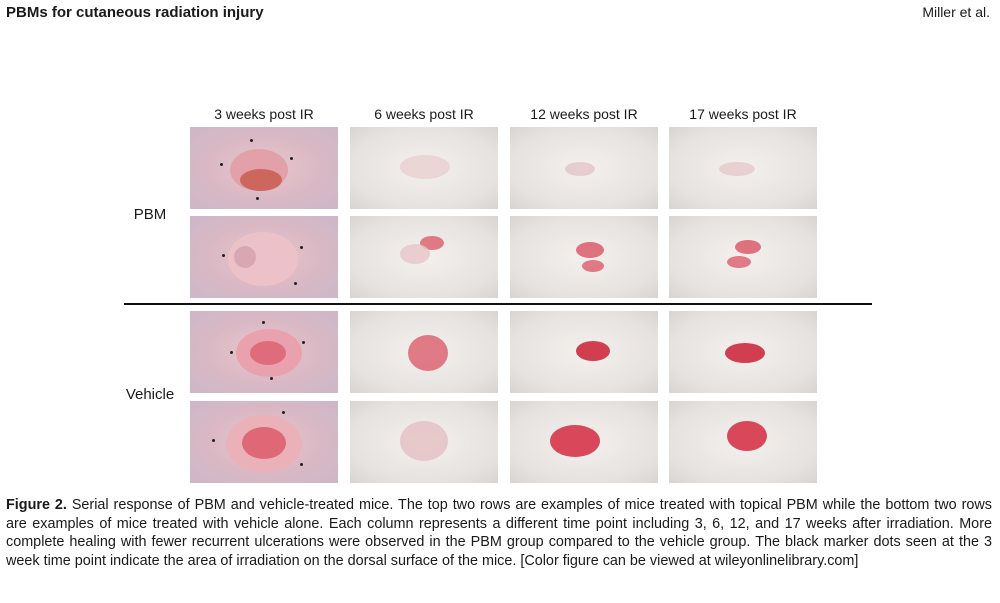 The height and width of the screenshot is (603, 1000). I want to click on column-label-12-weeks: 12 weeks post IR, so click(584, 114).